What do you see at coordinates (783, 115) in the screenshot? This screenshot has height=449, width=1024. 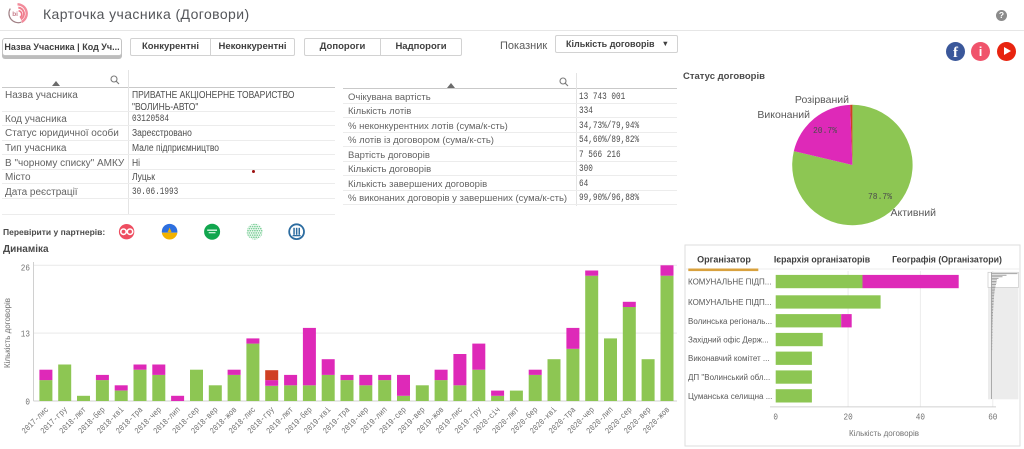 I see `svg-text: Виконаний` at bounding box center [783, 115].